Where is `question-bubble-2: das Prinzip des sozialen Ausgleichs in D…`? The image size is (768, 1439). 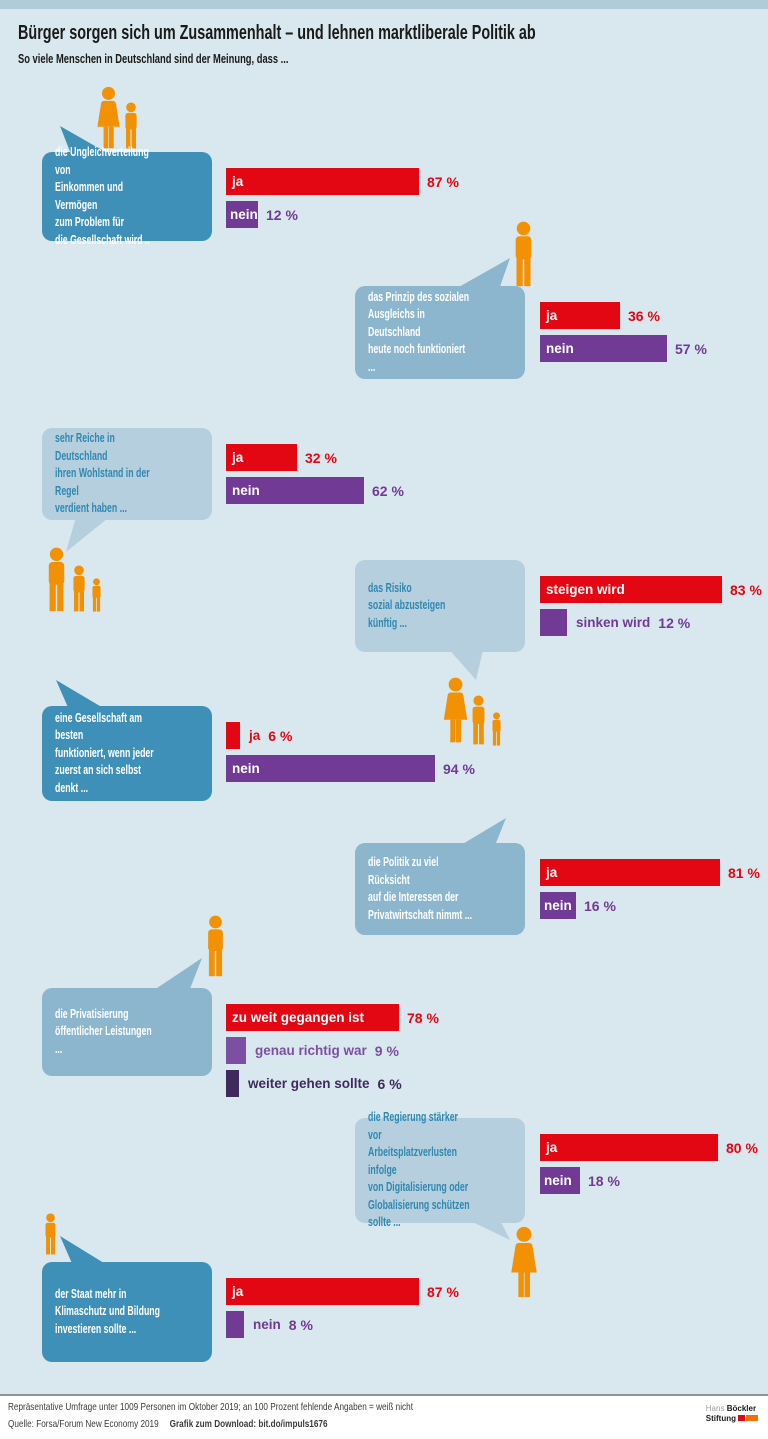
question-bubble-2: das Prinzip des sozialen Ausgleichs in D… is located at coordinates (440, 332).